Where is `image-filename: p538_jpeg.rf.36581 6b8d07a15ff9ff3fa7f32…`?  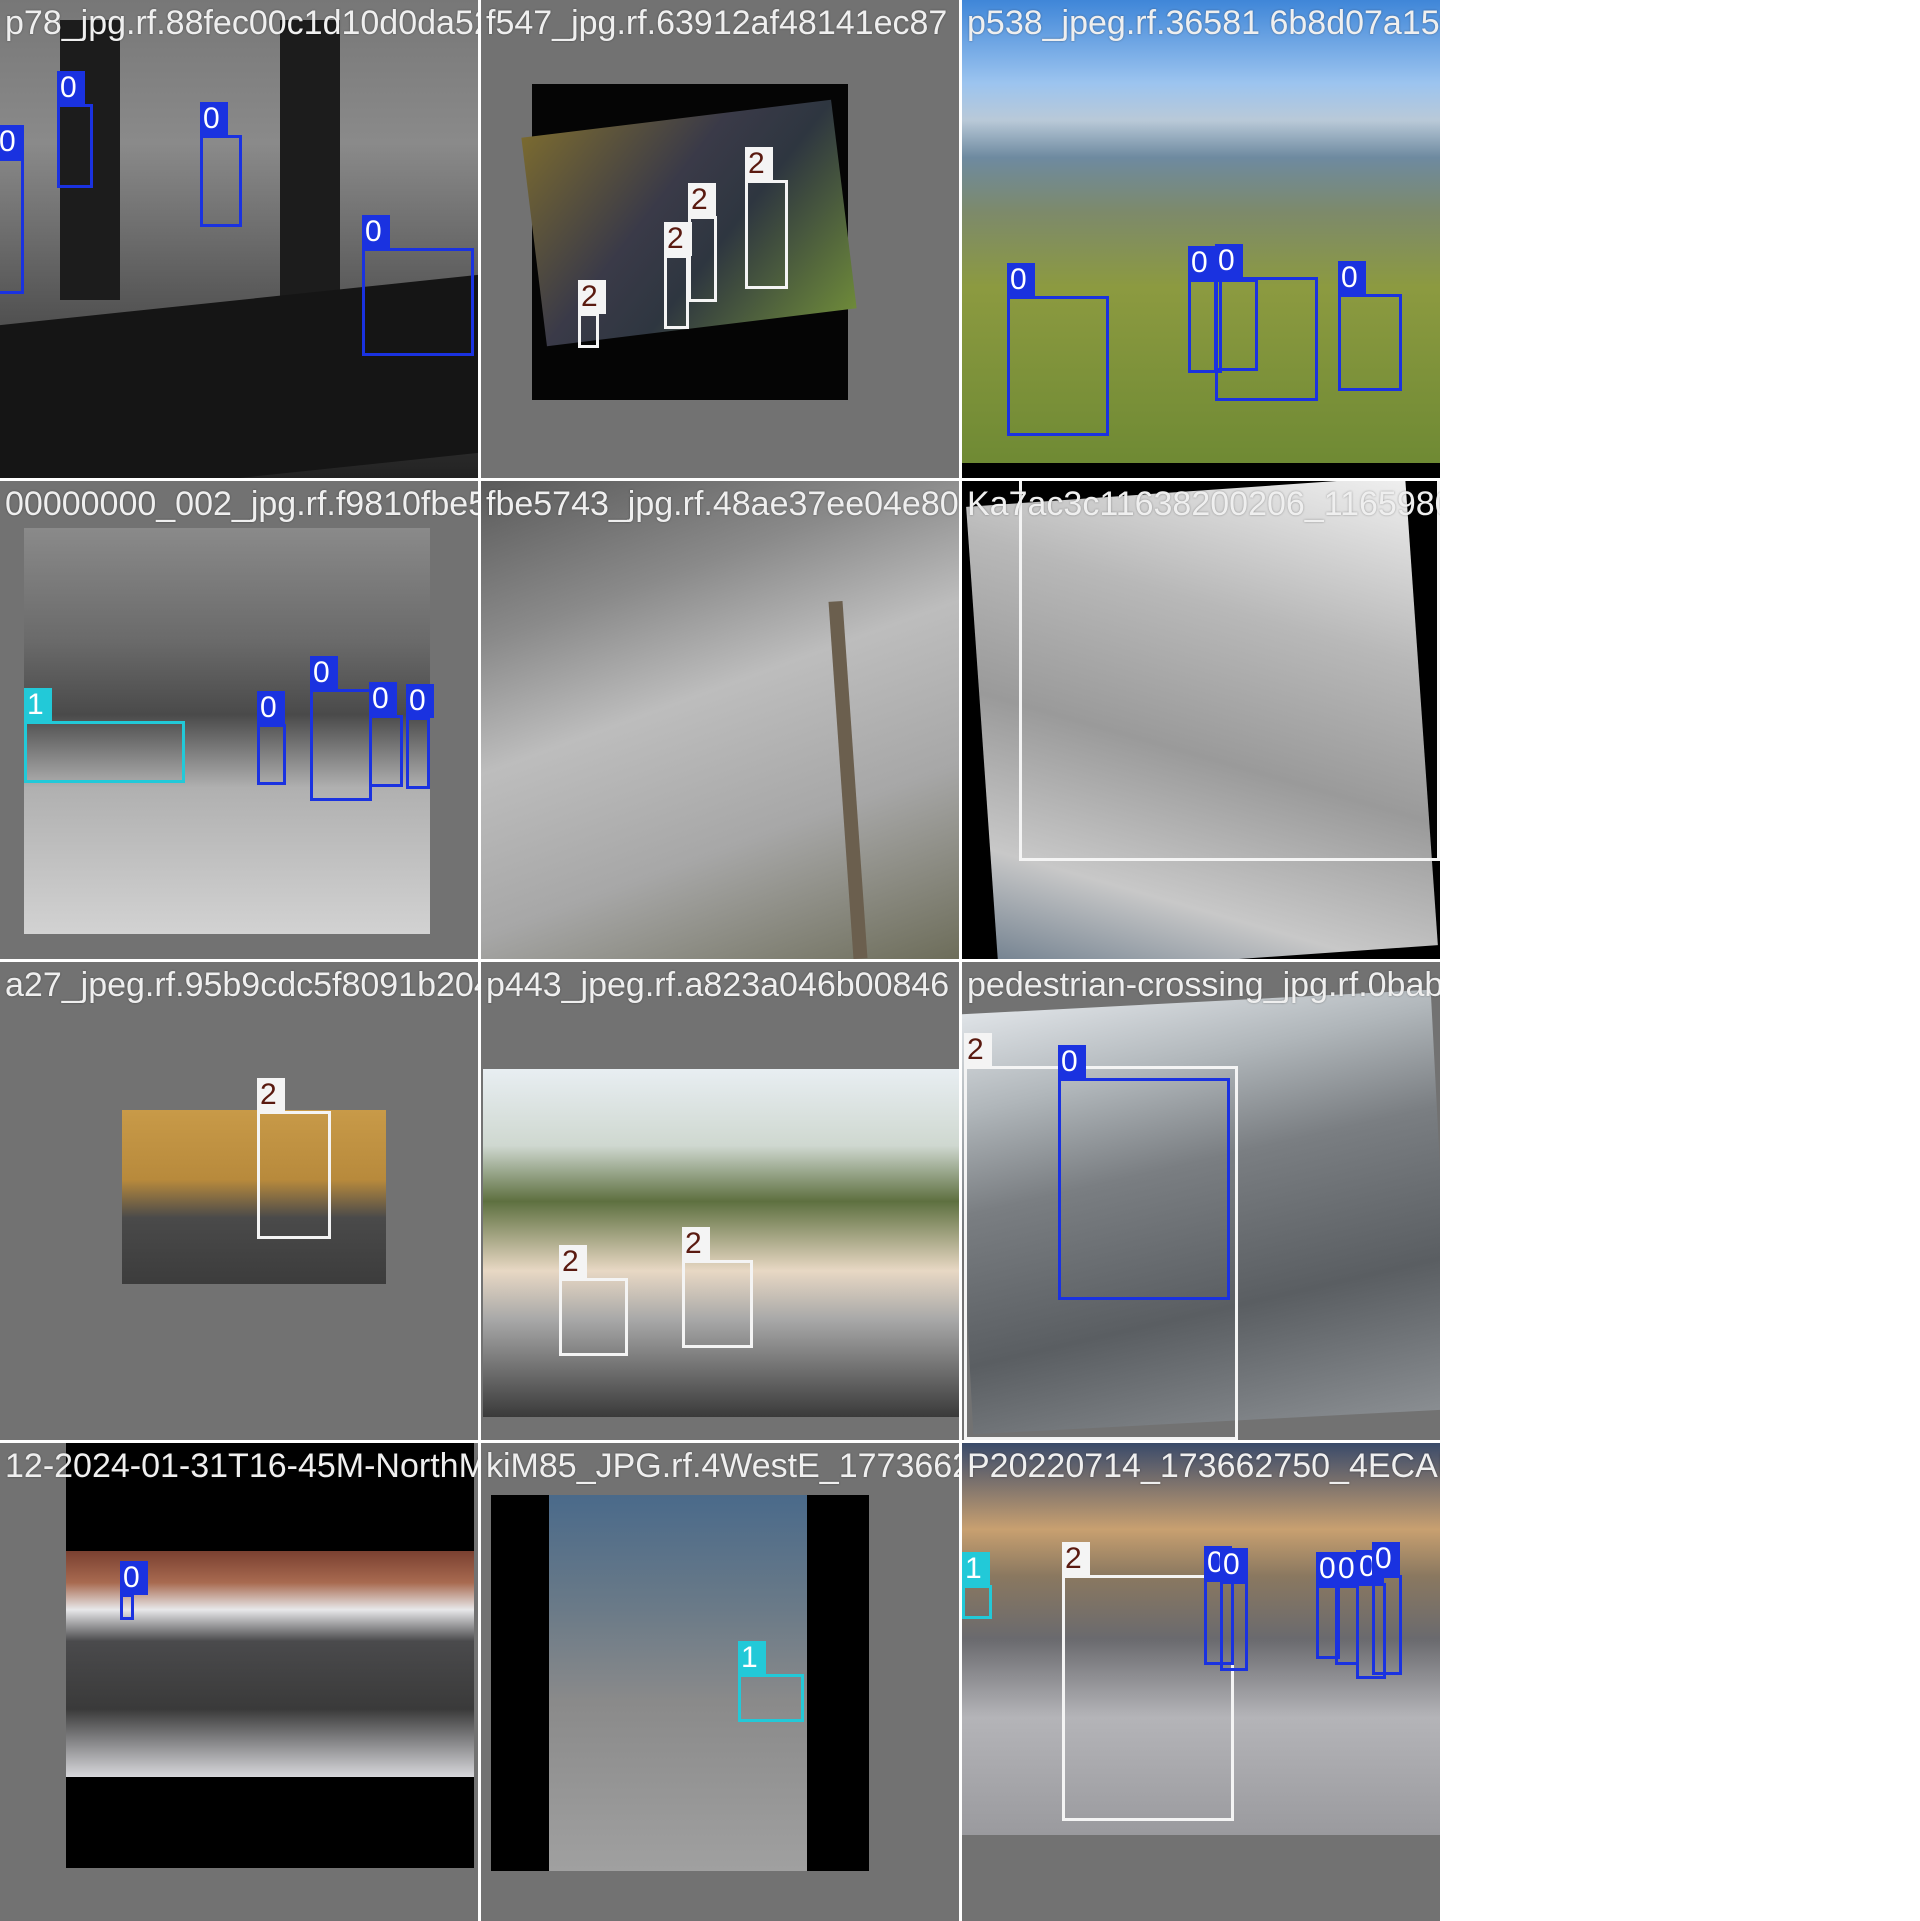
image-filename: p538_jpeg.rf.36581 6b8d07a15ff9ff3fa7f32… is located at coordinates (1203, 23).